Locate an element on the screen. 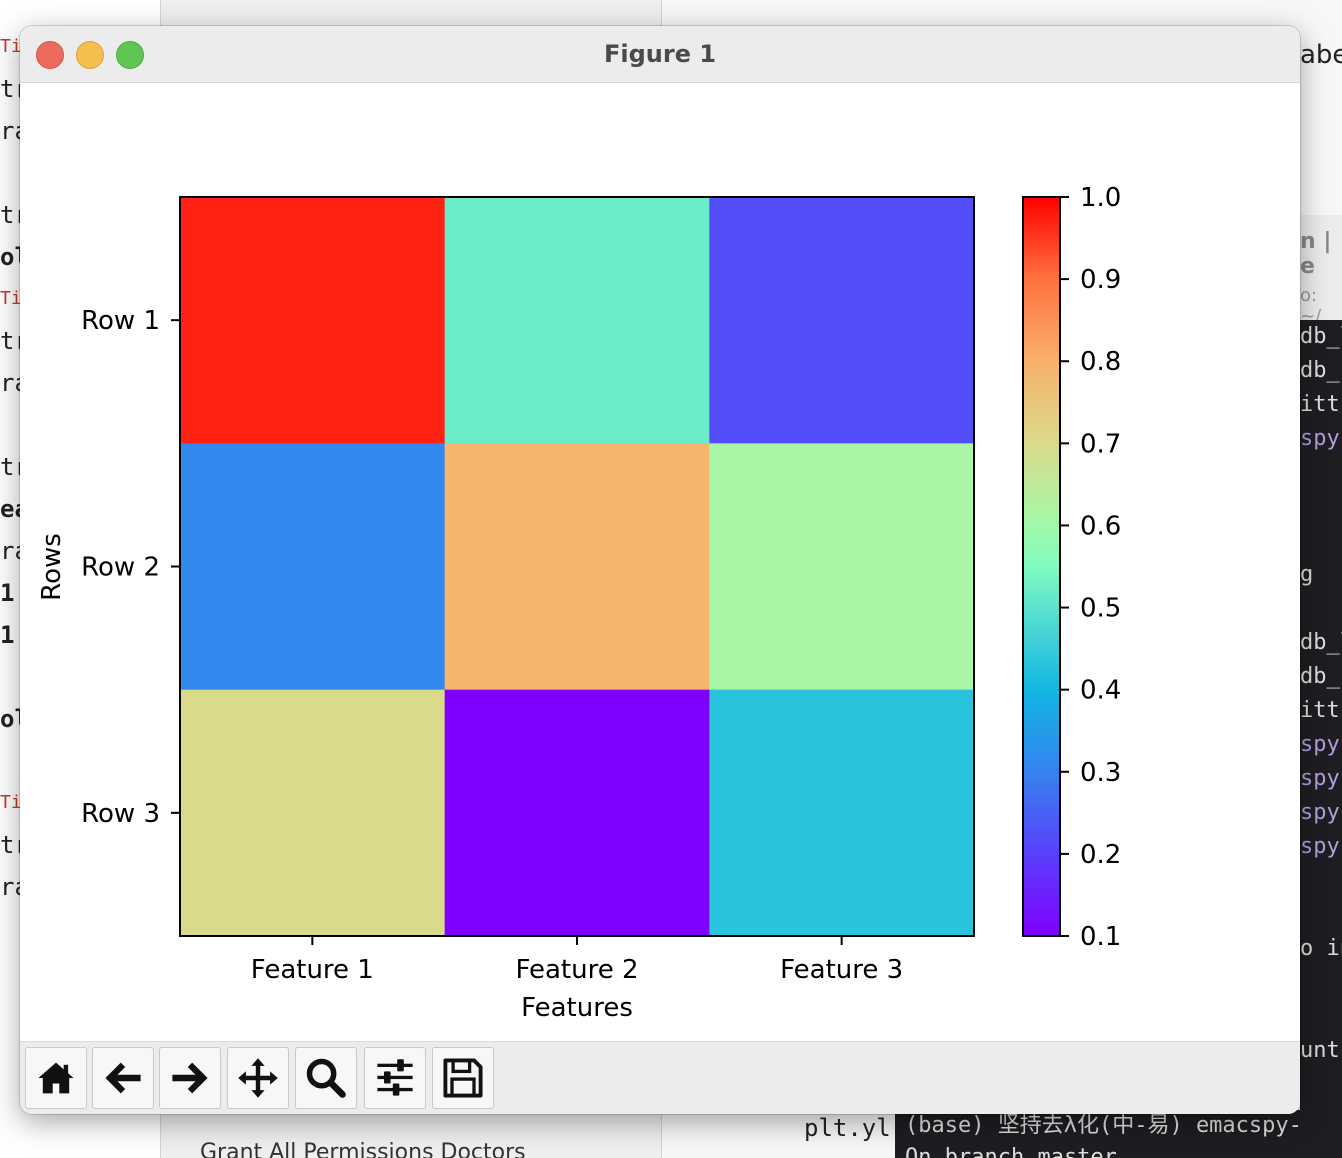 This screenshot has width=1342, height=1158. sliders-icon is located at coordinates (395, 1077).